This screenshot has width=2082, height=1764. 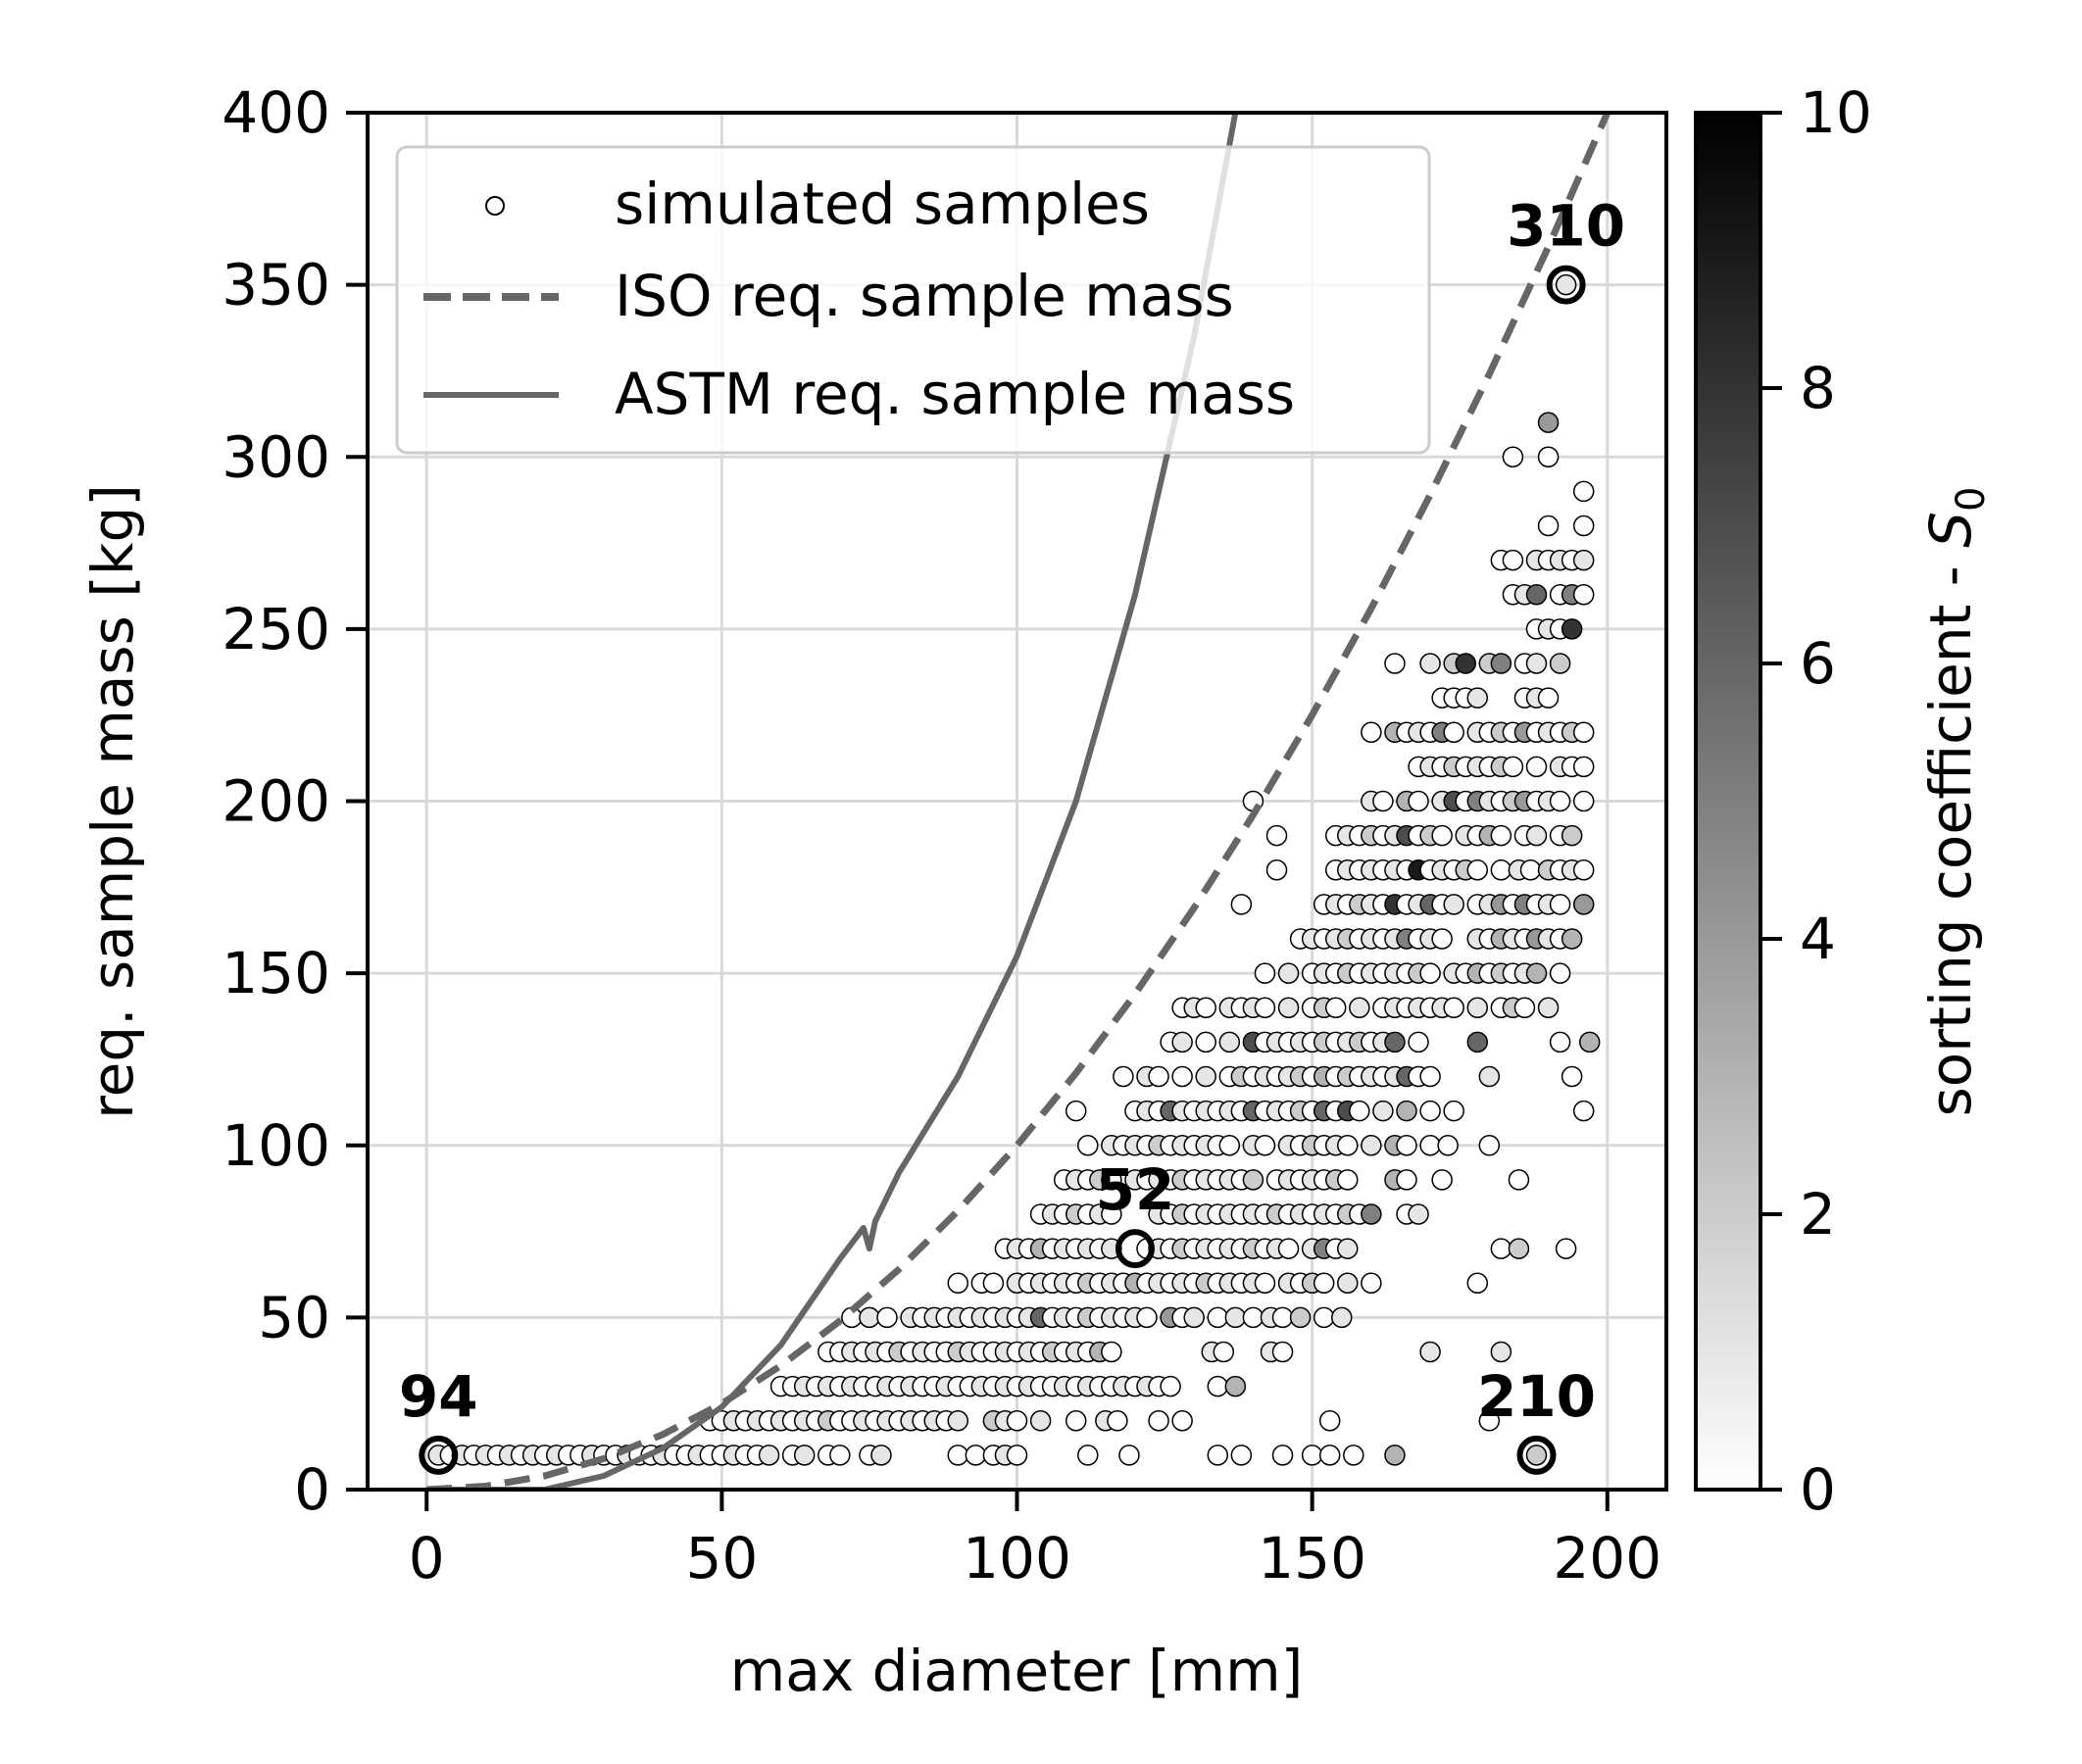 What do you see at coordinates (1017, 1558) in the screenshot?
I see `x-tick-label: 100` at bounding box center [1017, 1558].